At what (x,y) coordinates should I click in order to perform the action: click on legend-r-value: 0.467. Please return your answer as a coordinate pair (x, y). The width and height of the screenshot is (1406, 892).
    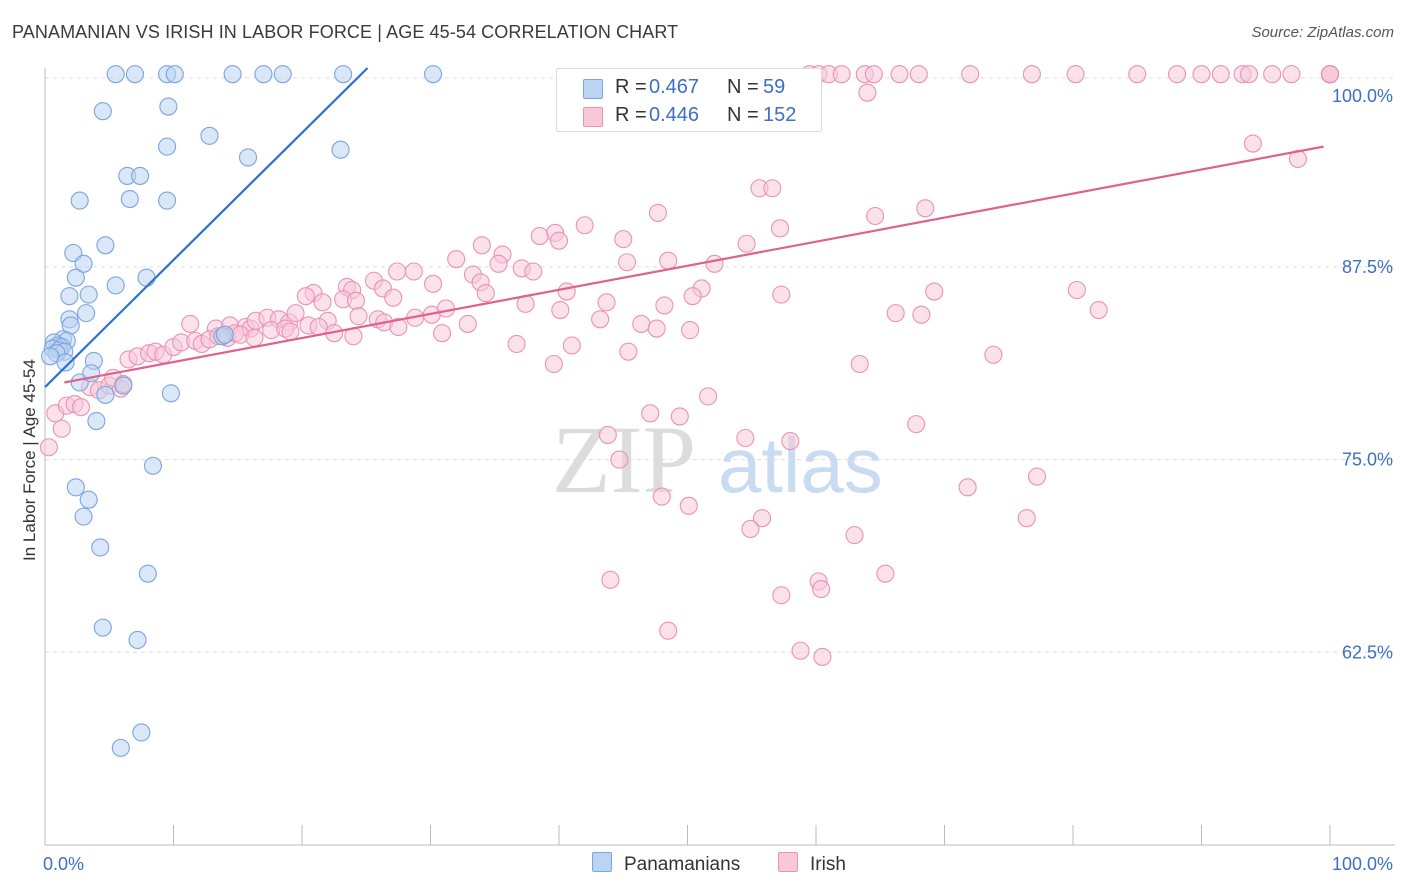
    Looking at the image, I should click on (674, 87).